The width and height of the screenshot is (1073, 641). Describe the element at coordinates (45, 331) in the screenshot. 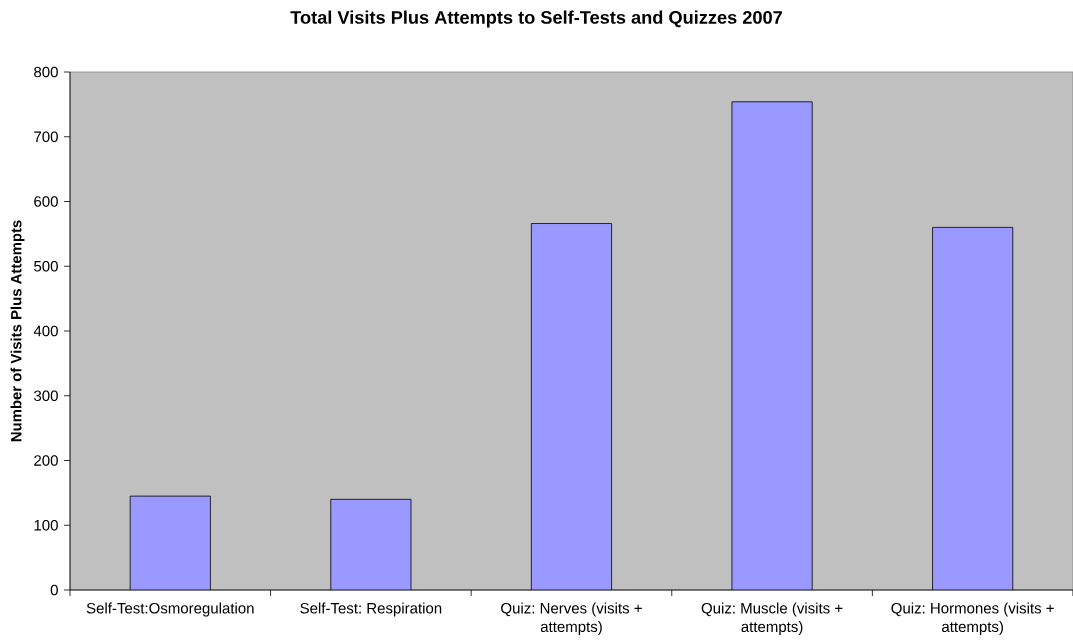

I see `y-tick-label: 400` at that location.